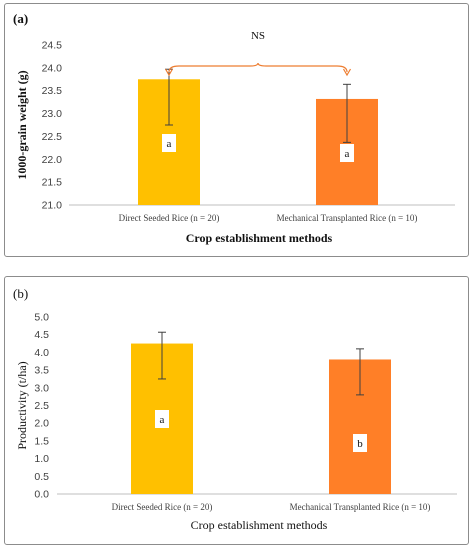 The width and height of the screenshot is (475, 550). Describe the element at coordinates (41, 318) in the screenshot. I see `y-tick-label: 5.0` at that location.